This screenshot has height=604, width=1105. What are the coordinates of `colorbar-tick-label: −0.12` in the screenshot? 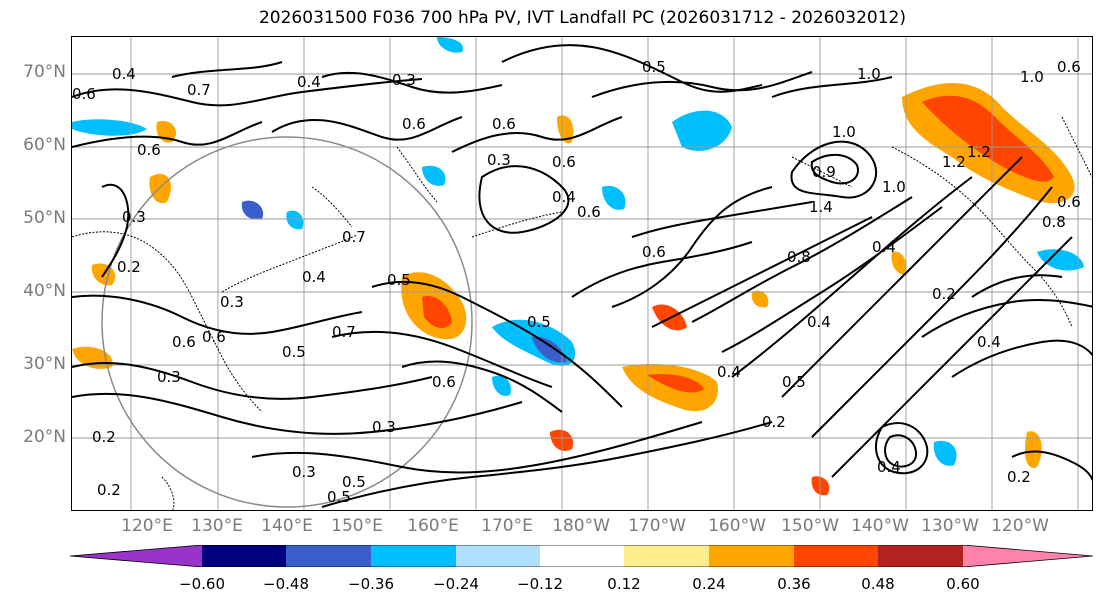 It's located at (540, 584).